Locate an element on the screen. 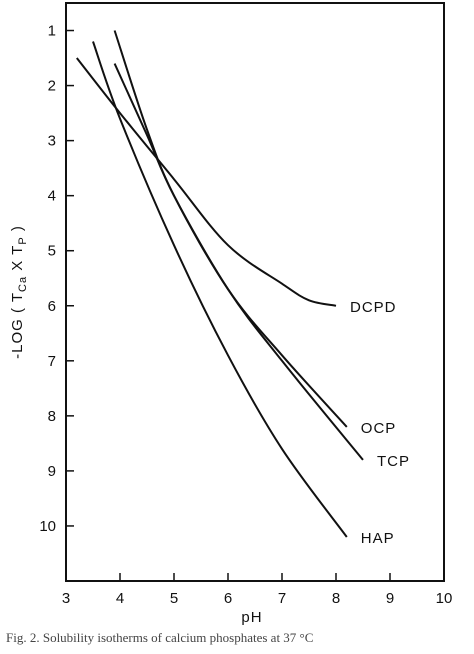  y-tick-label-9: 9 is located at coordinates (52, 471).